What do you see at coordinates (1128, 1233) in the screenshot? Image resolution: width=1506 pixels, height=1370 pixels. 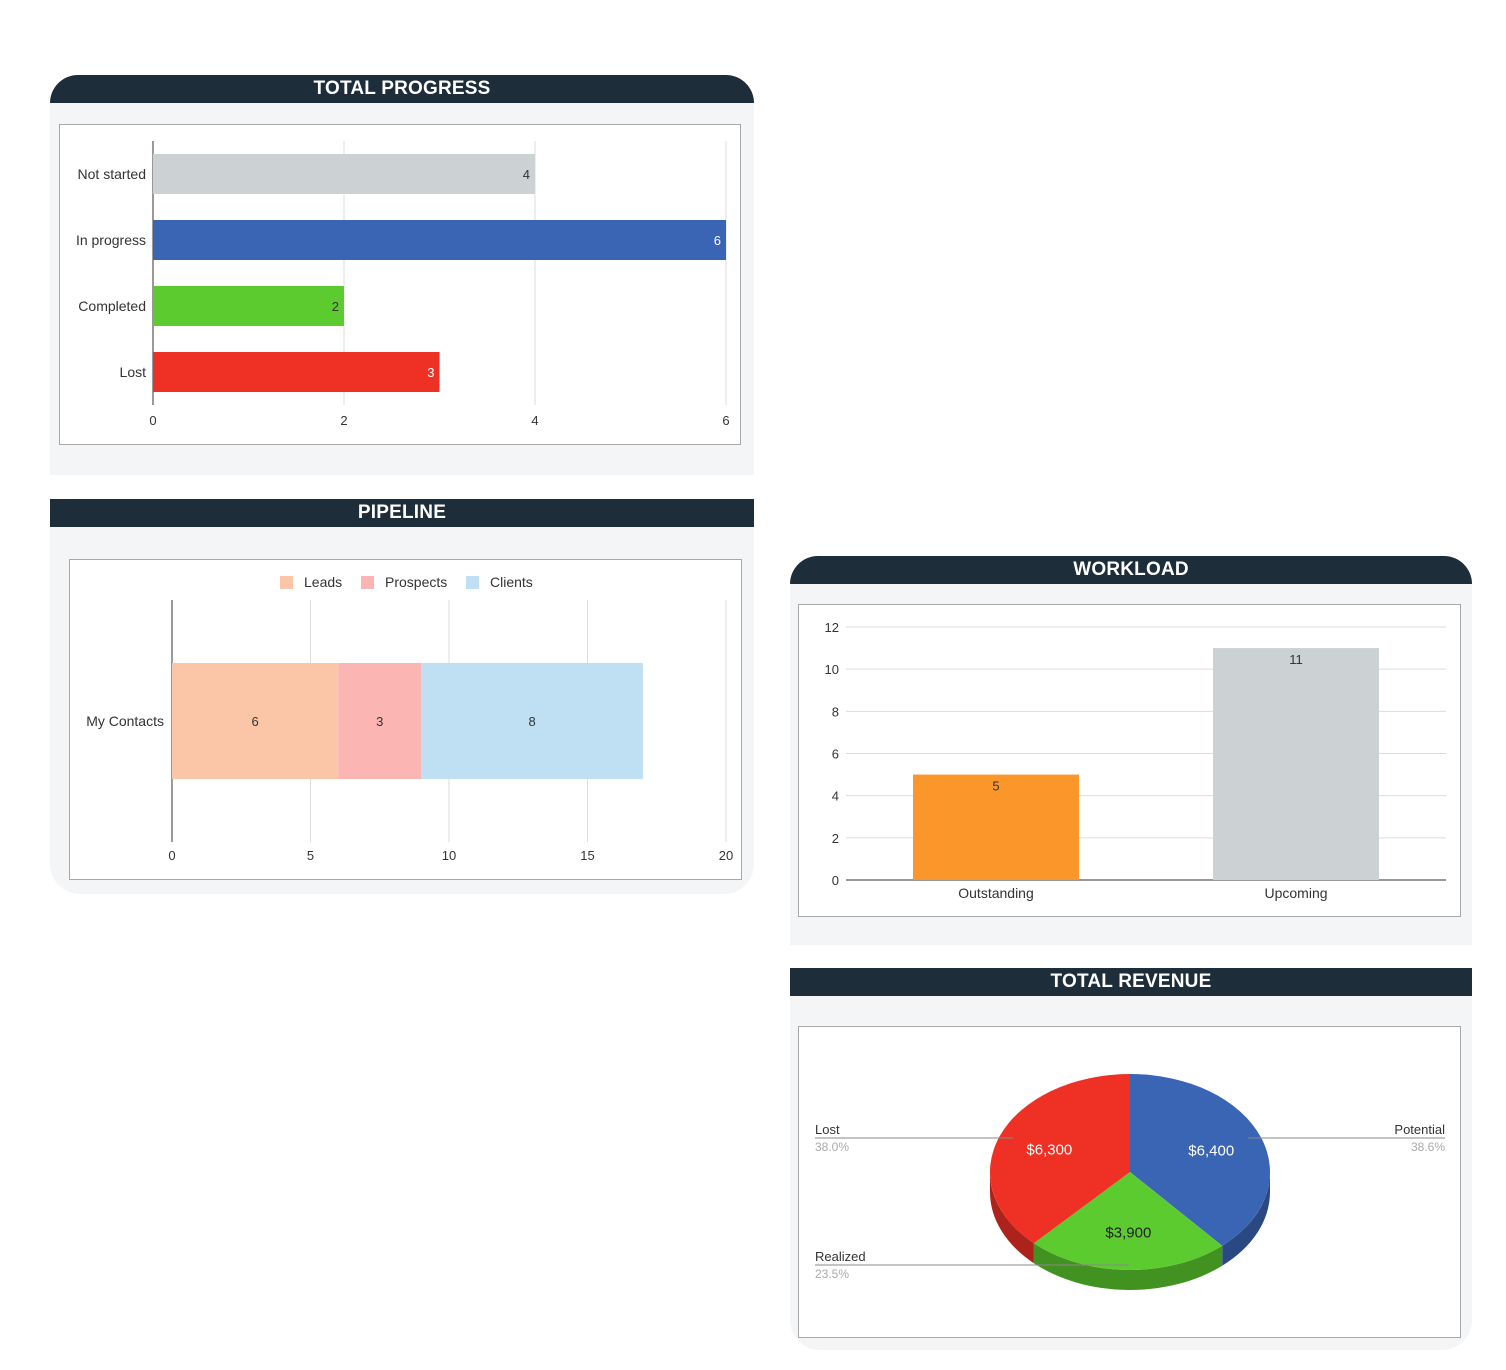 I see `slice-value-label: $3,900` at bounding box center [1128, 1233].